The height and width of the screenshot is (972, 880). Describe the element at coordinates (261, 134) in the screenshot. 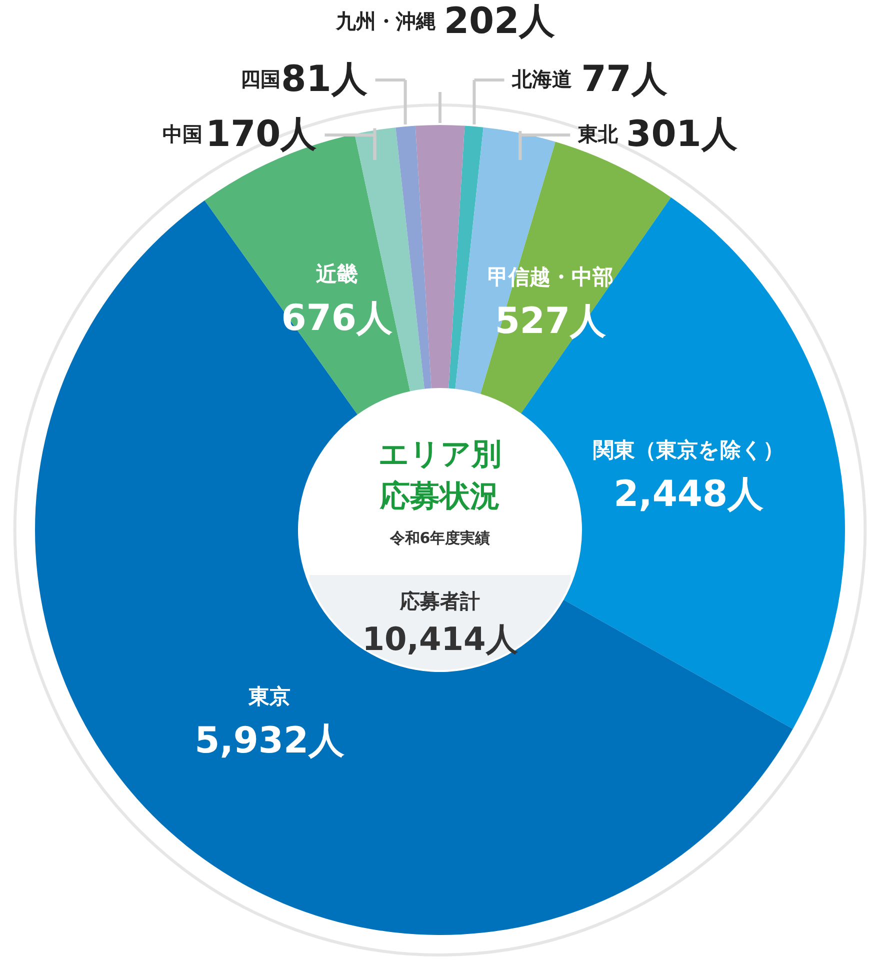

I see `data-label: 170人` at that location.